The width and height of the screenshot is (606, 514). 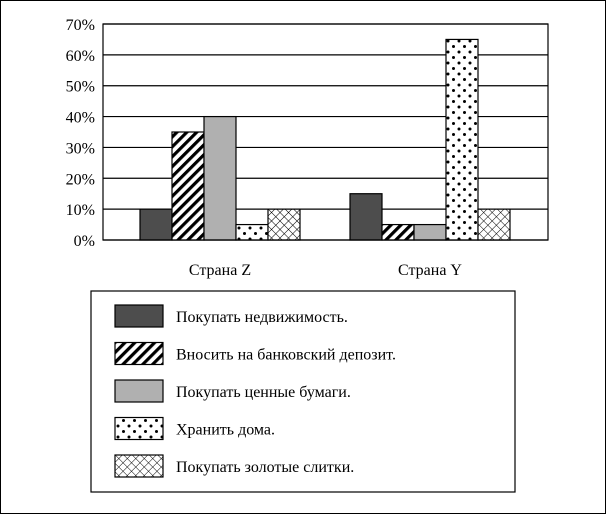 What do you see at coordinates (326, 270) in the screenshot?
I see `category-labels: Страна Z Страна Y` at bounding box center [326, 270].